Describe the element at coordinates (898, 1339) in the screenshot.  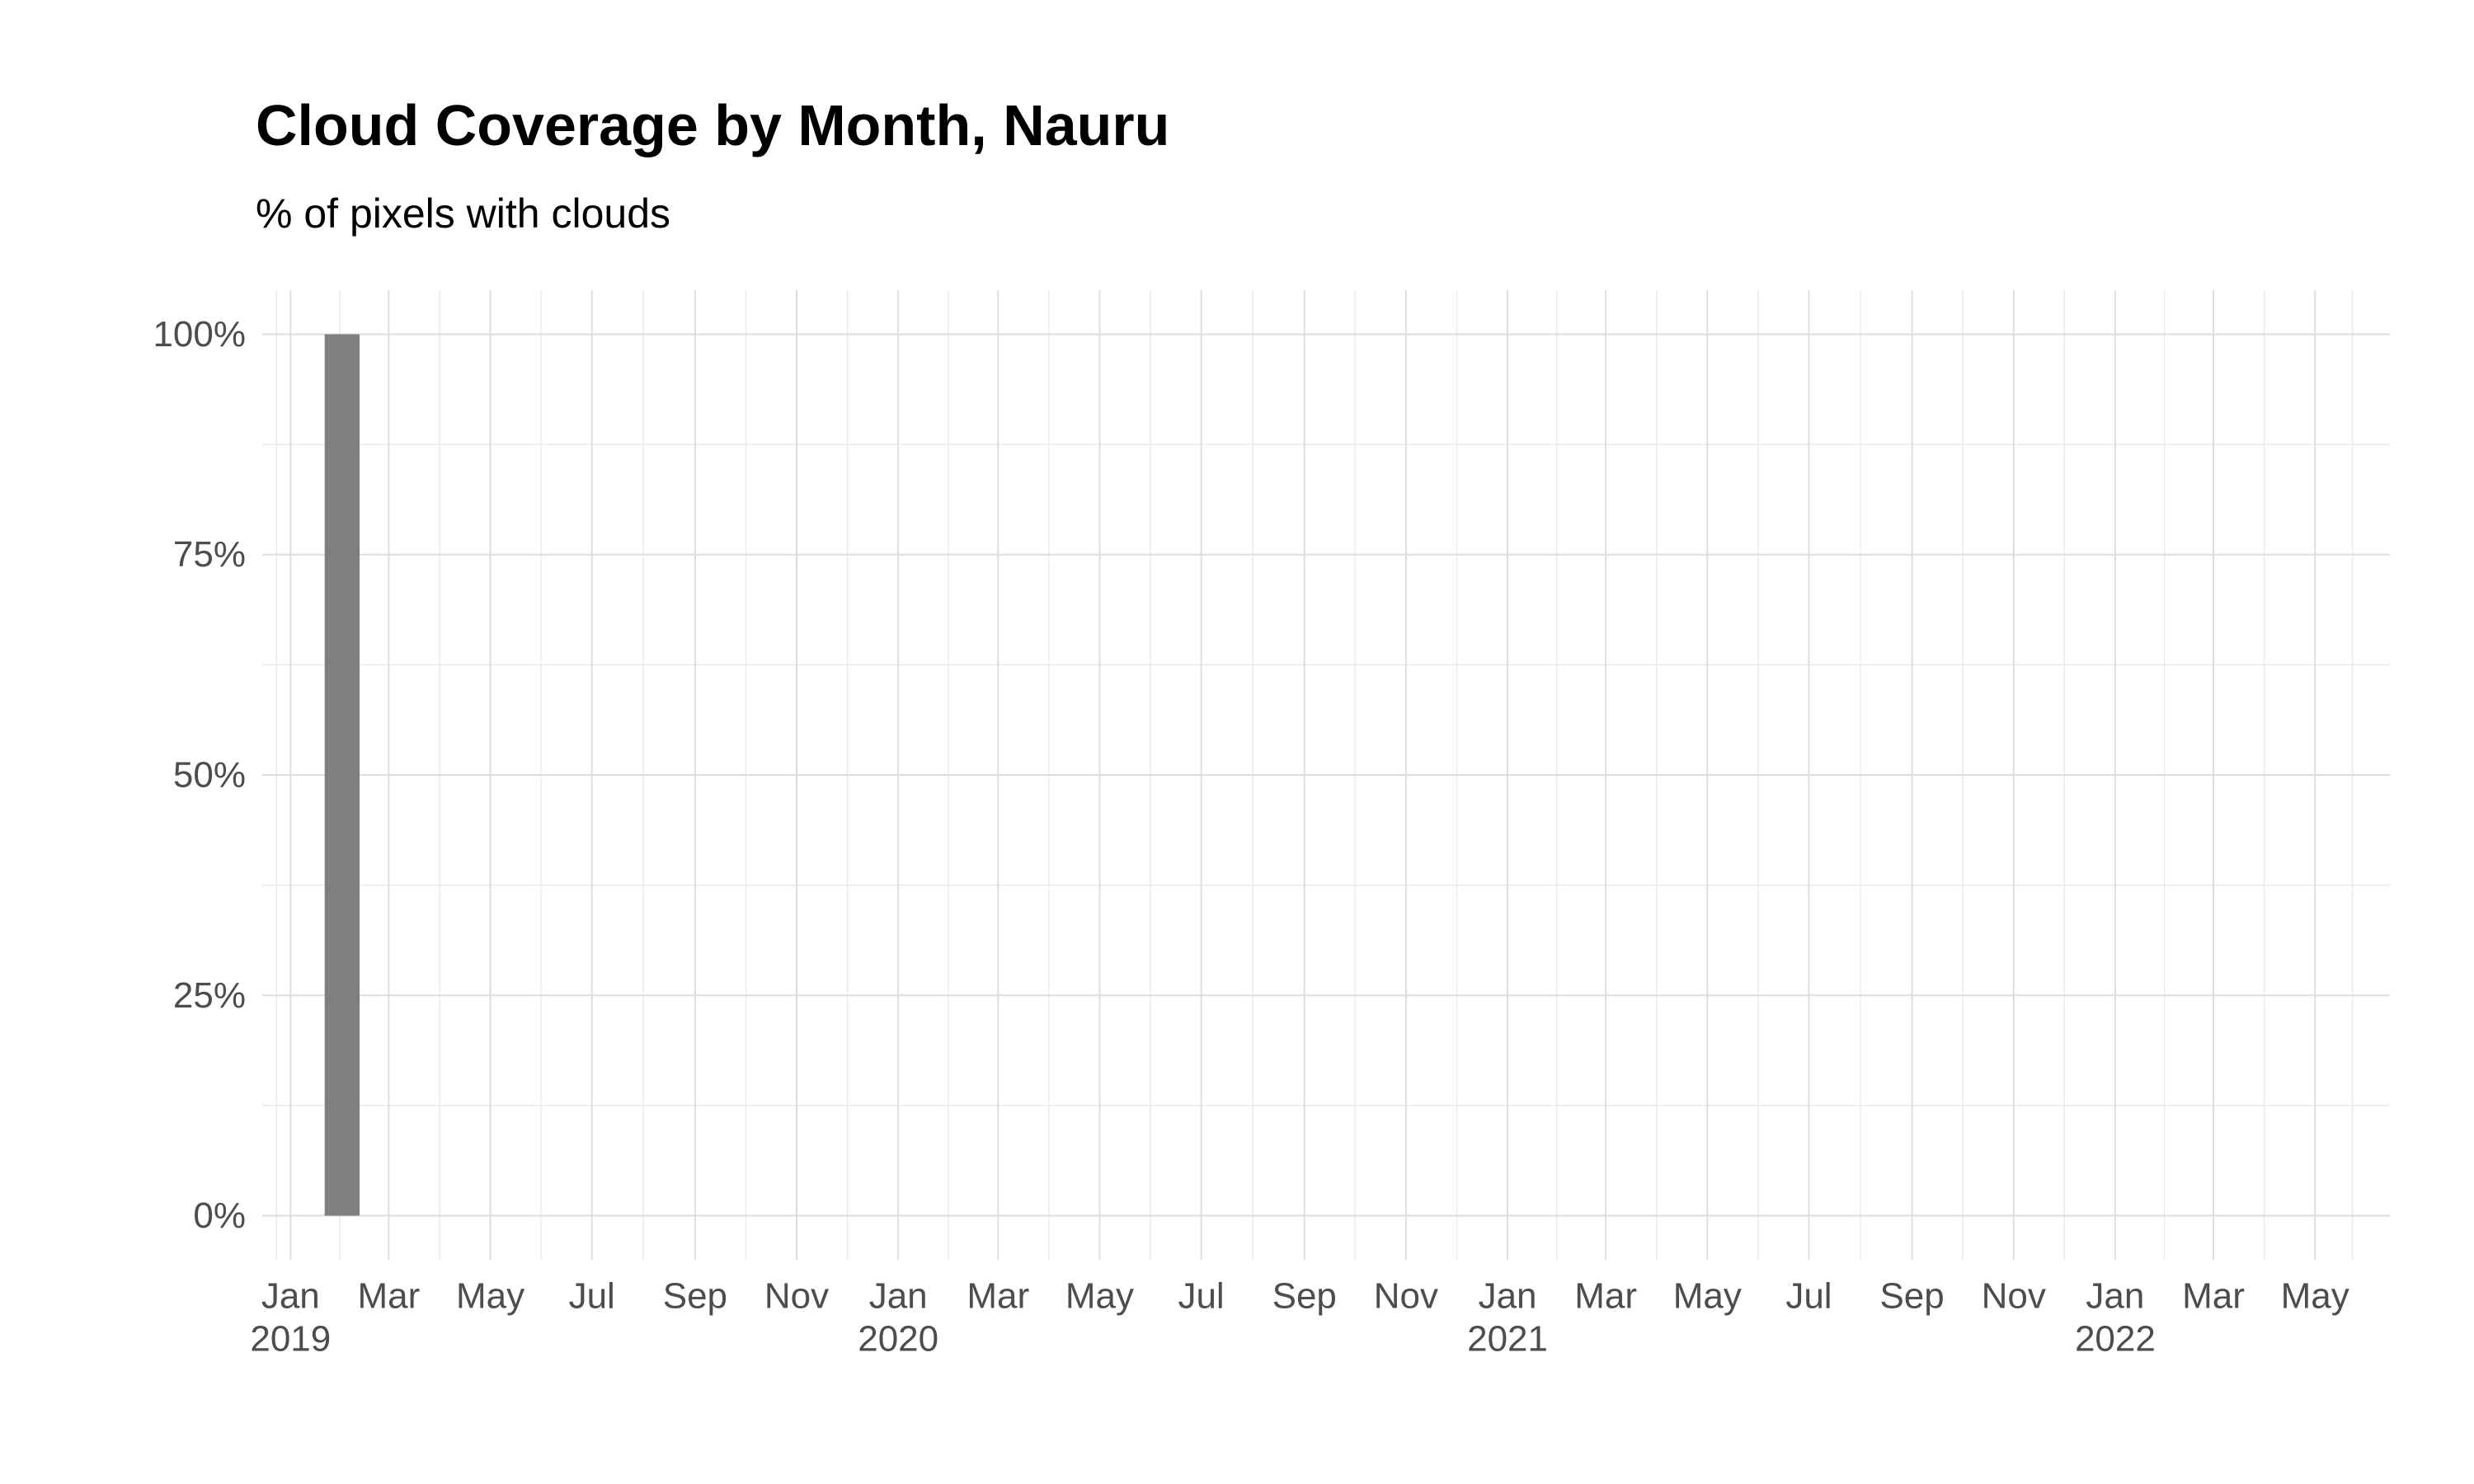
I see `x-tick-year-label: 2020` at that location.